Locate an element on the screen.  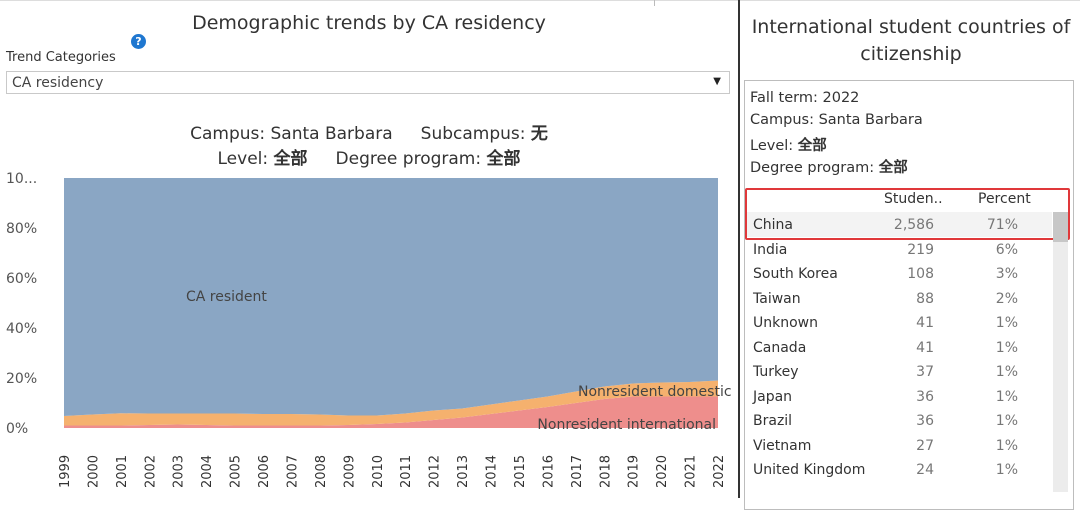
x-tick-label: 2006 is located at coordinates (264, 471).